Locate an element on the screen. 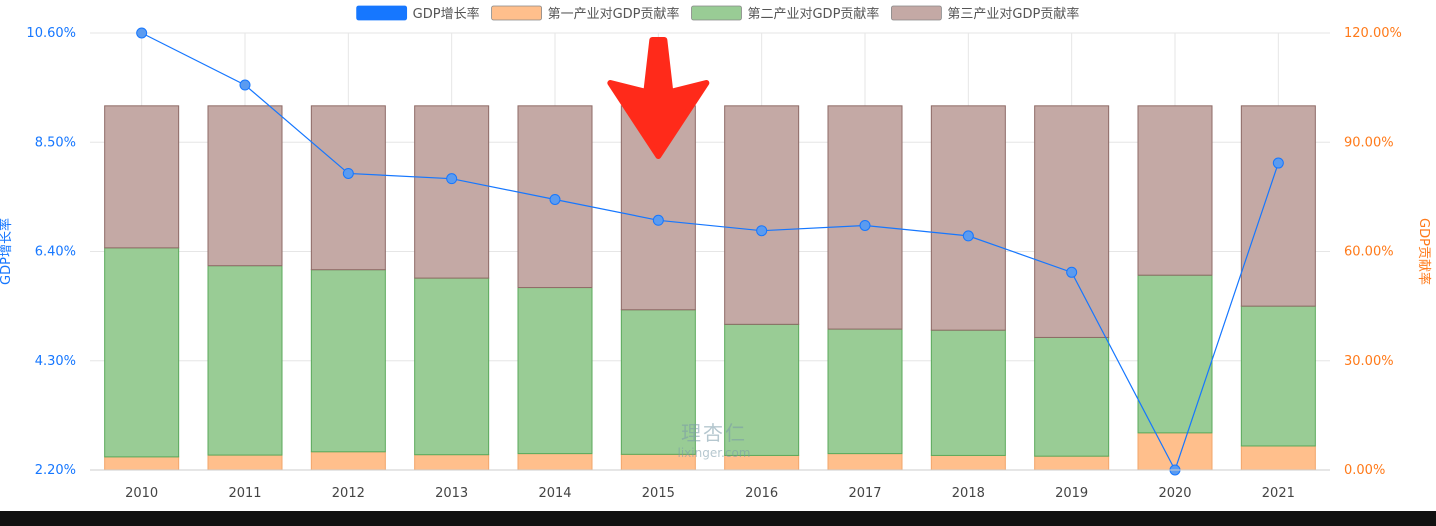  y-right-tick-label: 0.00% is located at coordinates (1364, 470).